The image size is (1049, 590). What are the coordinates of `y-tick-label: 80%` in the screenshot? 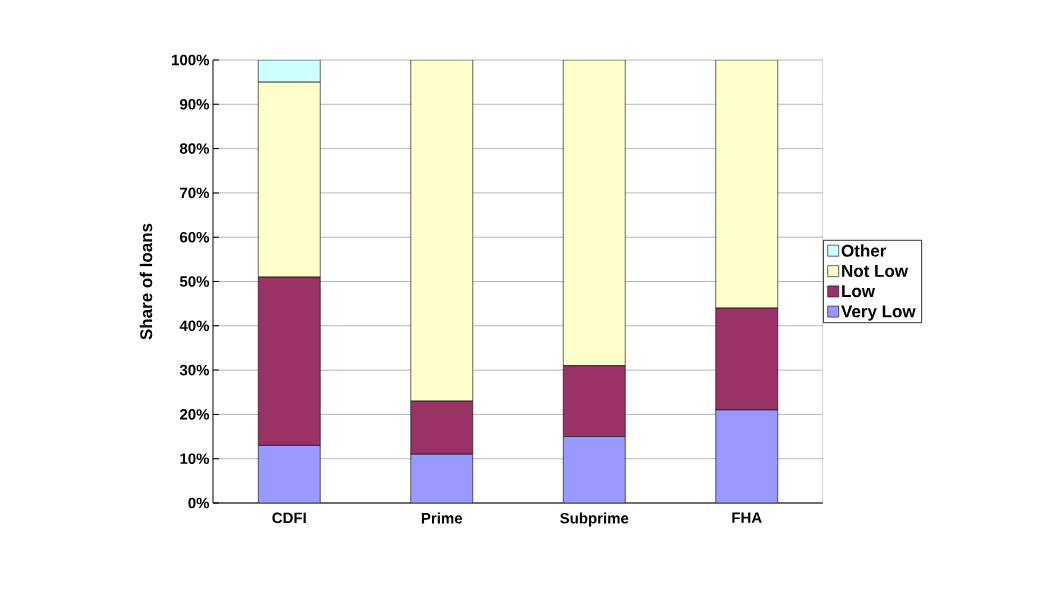 It's located at (194, 148).